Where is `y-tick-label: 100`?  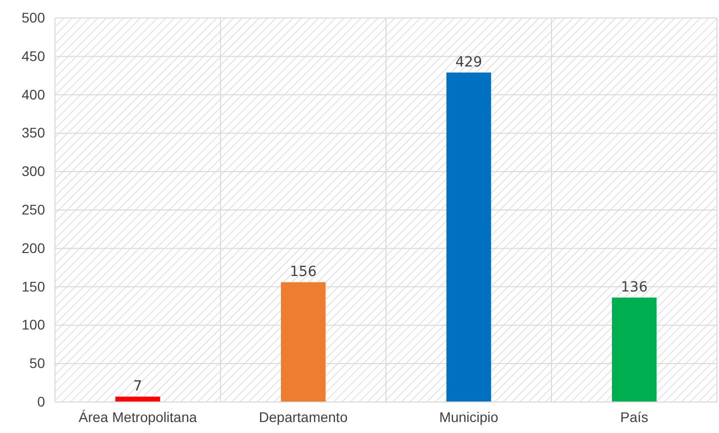
y-tick-label: 100 is located at coordinates (34, 324).